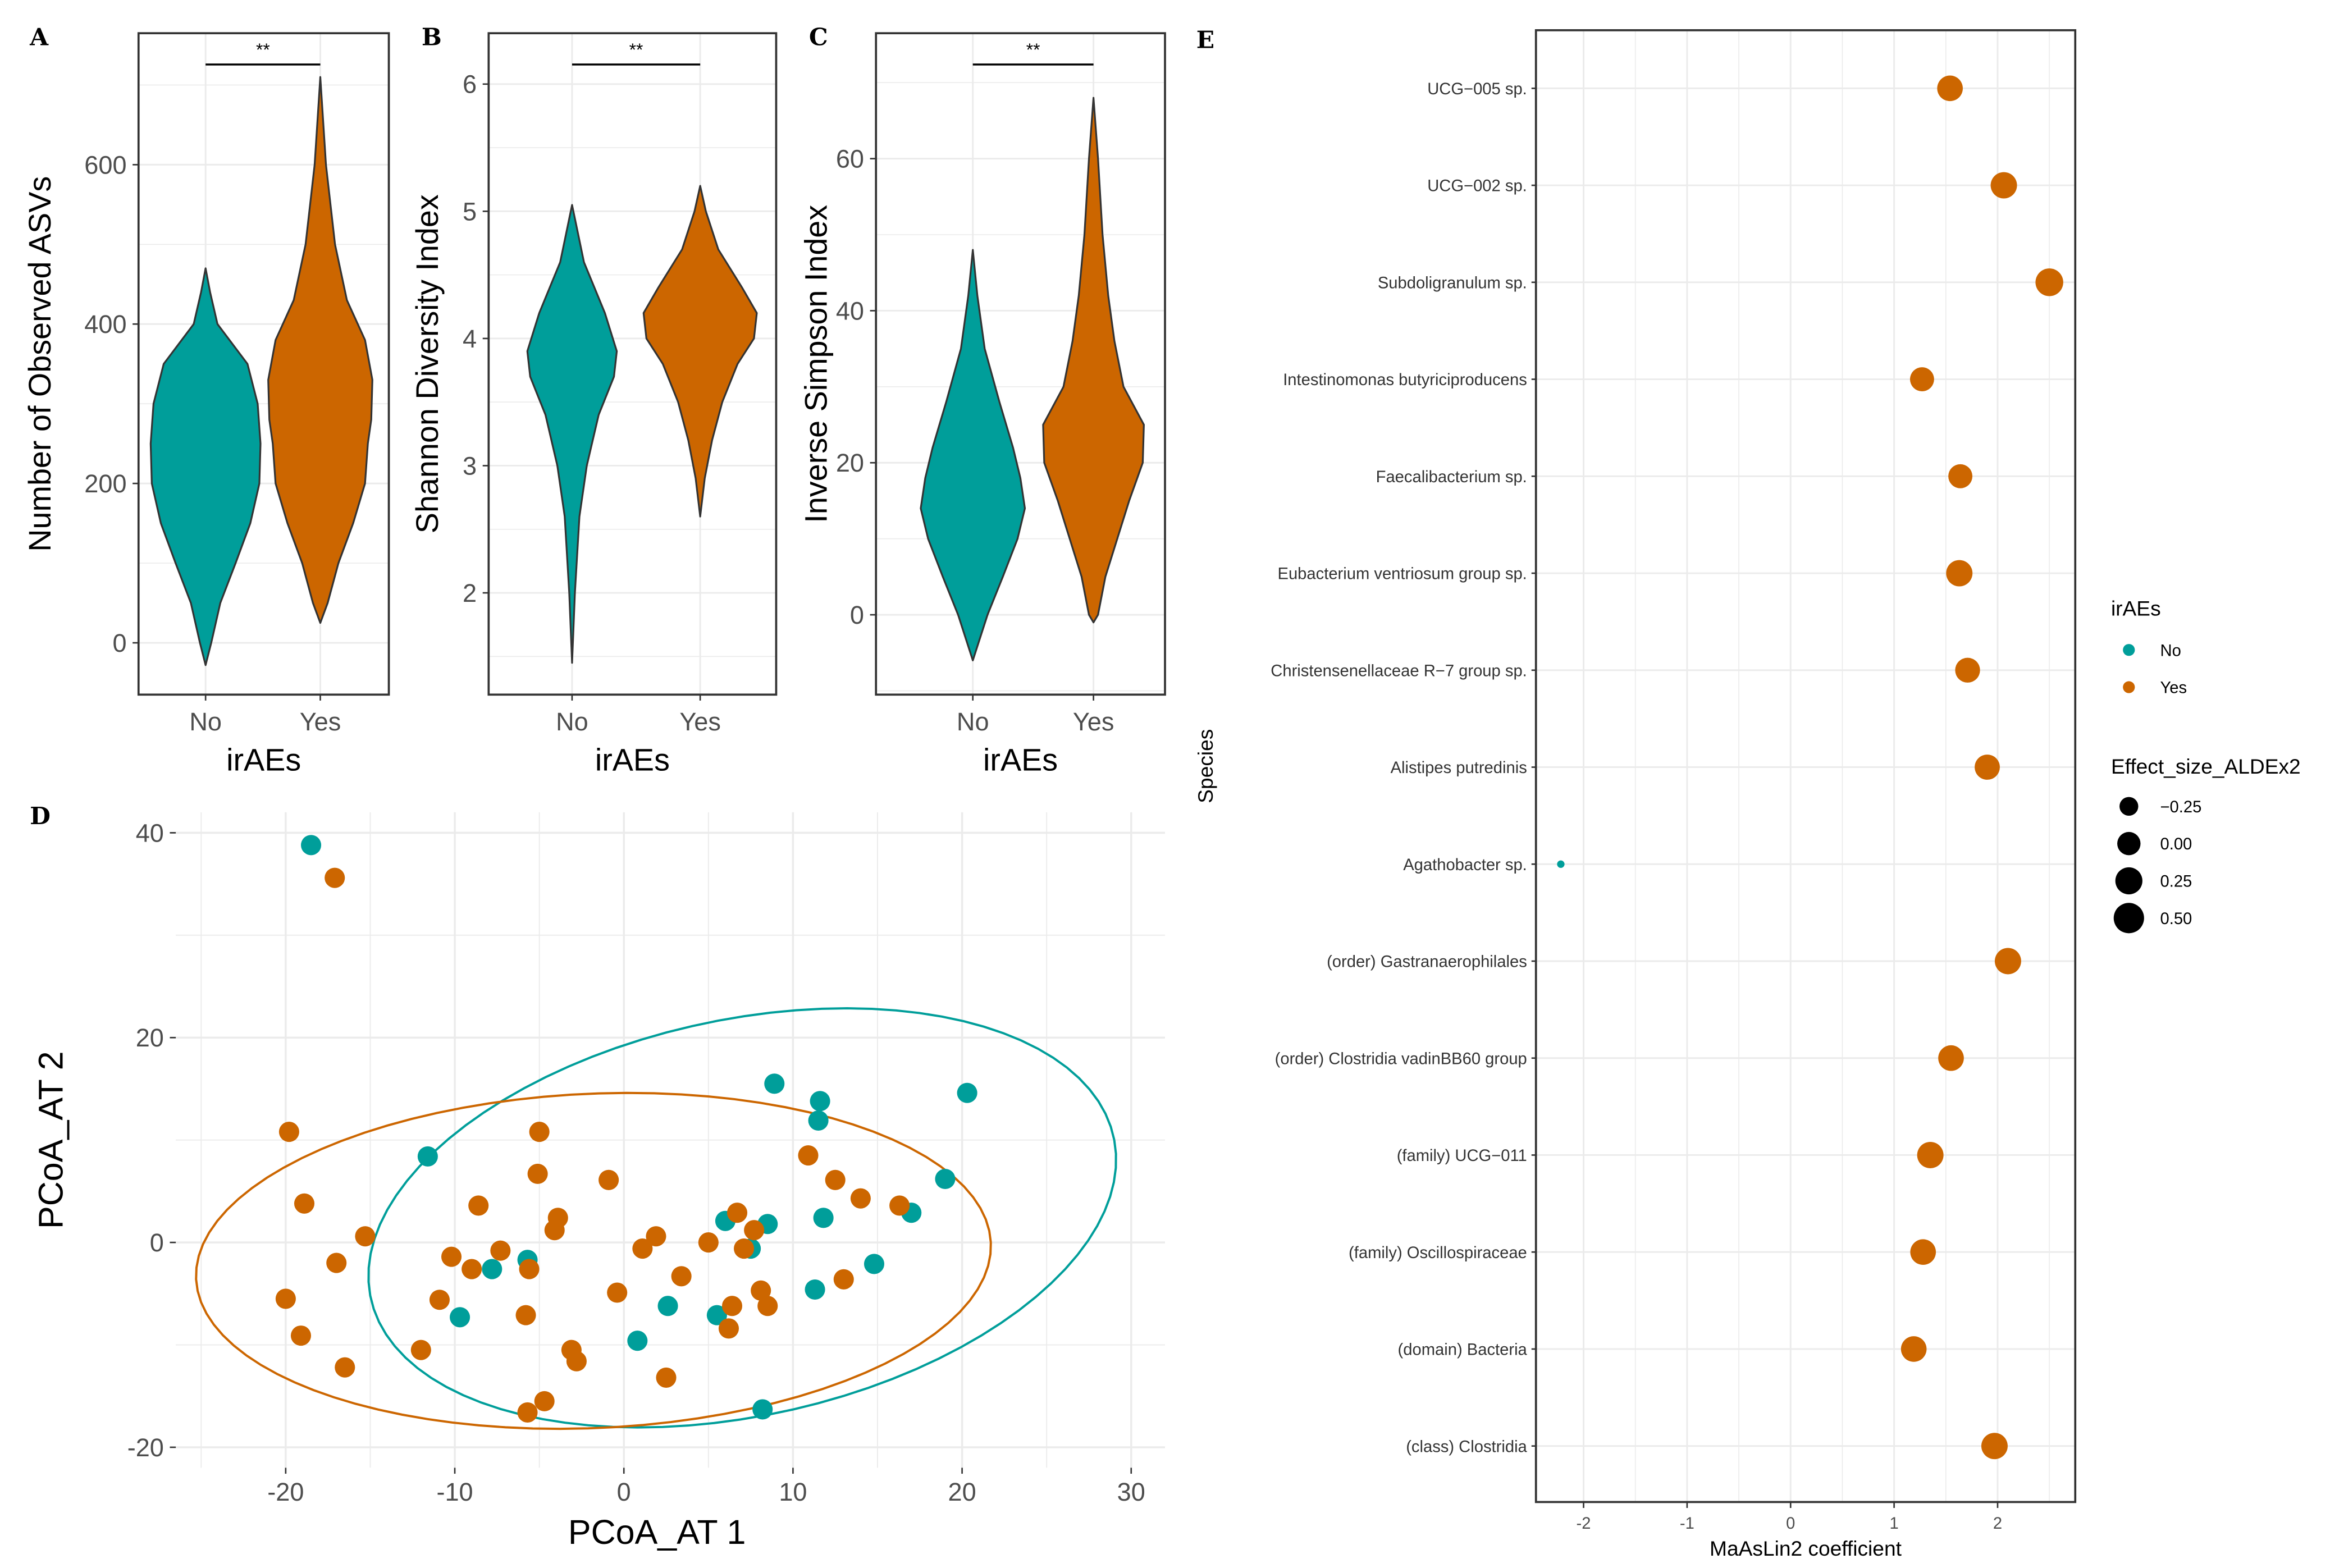 The image size is (2330, 1568). What do you see at coordinates (818, 37) in the screenshot?
I see `panel-letter: C` at bounding box center [818, 37].